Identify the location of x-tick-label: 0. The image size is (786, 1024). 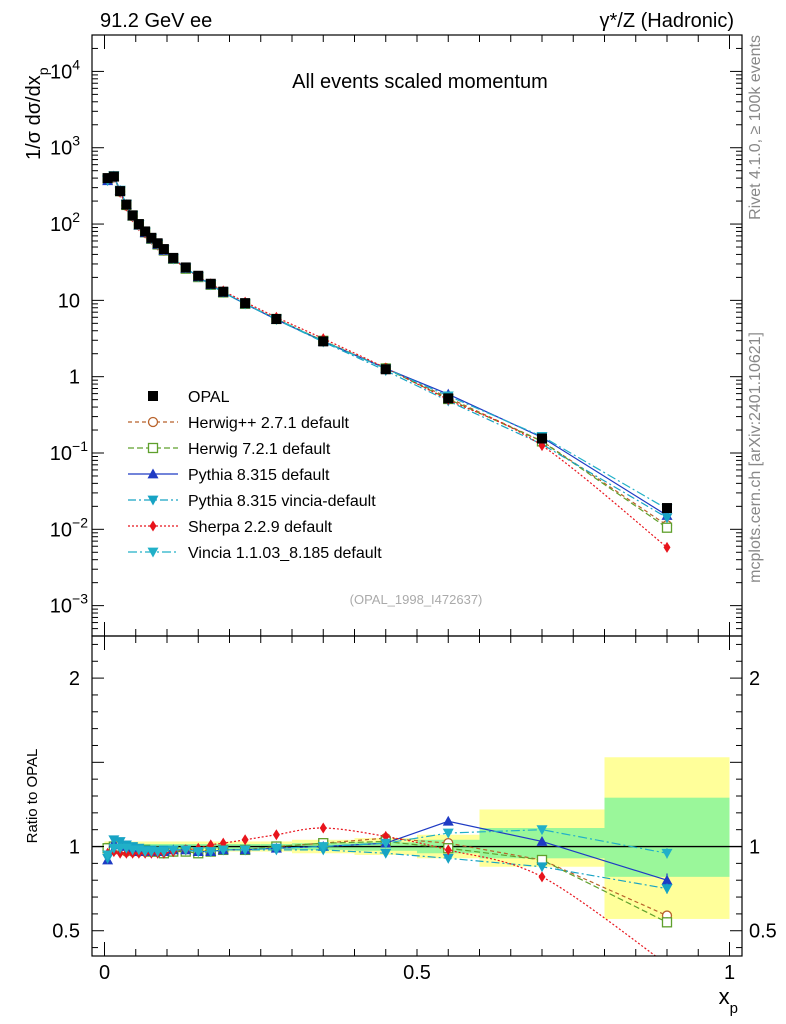
(104, 973).